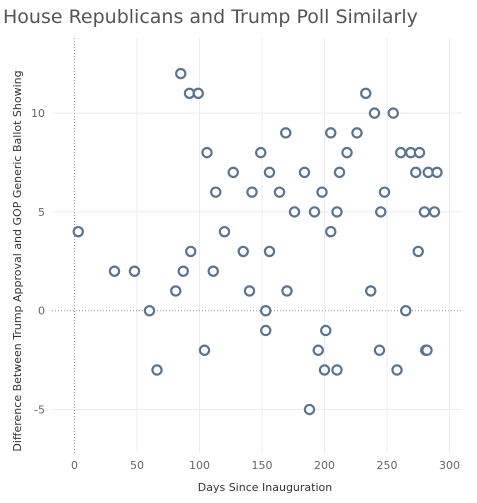  What do you see at coordinates (74, 465) in the screenshot?
I see `x-tick-label: 0` at bounding box center [74, 465].